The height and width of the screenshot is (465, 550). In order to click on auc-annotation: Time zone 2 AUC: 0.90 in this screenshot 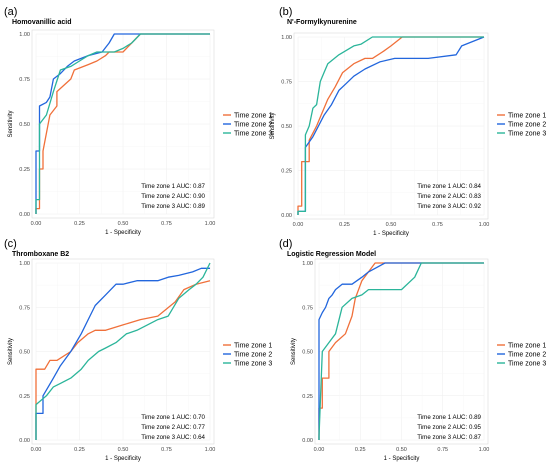, I will do `click(173, 196)`.